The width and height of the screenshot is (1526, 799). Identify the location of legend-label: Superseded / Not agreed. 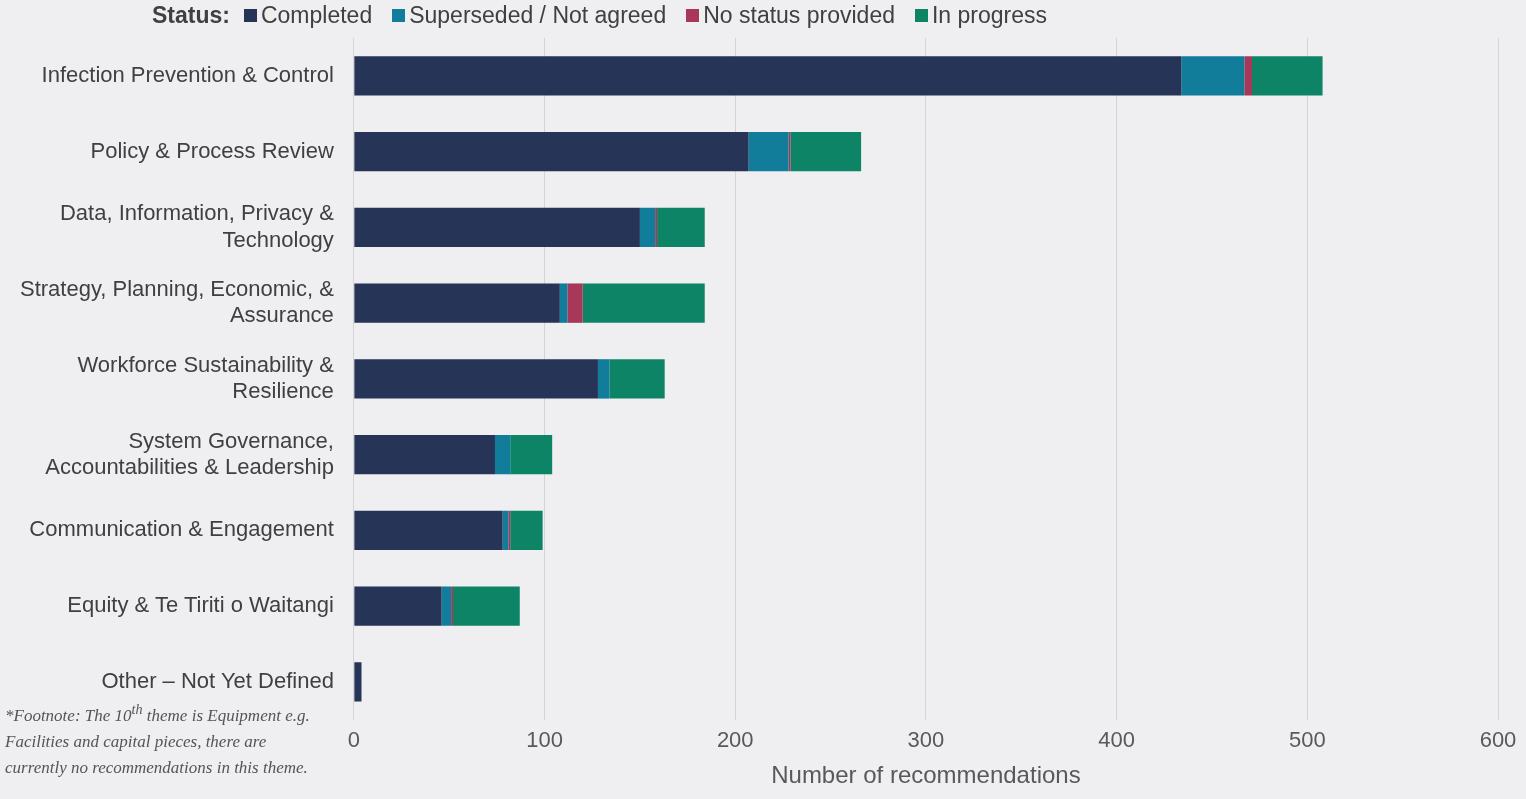
(538, 15).